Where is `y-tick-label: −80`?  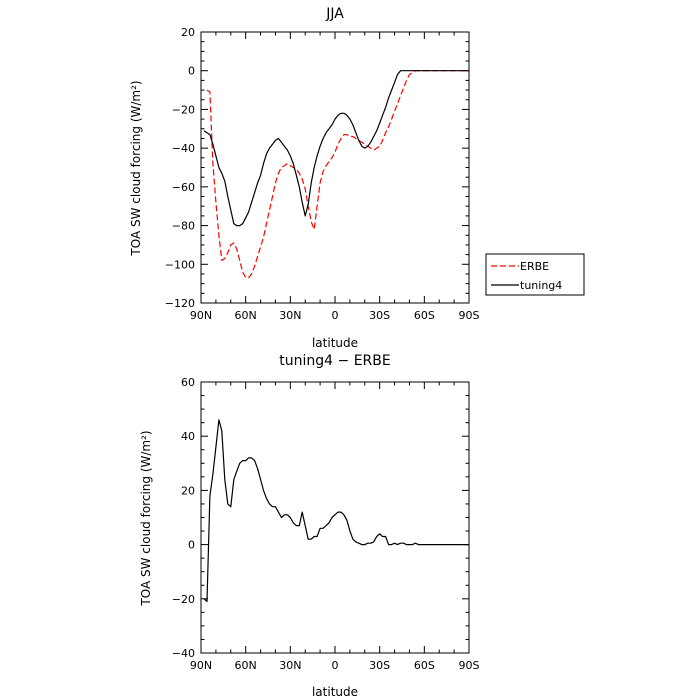
y-tick-label: −80 is located at coordinates (183, 226).